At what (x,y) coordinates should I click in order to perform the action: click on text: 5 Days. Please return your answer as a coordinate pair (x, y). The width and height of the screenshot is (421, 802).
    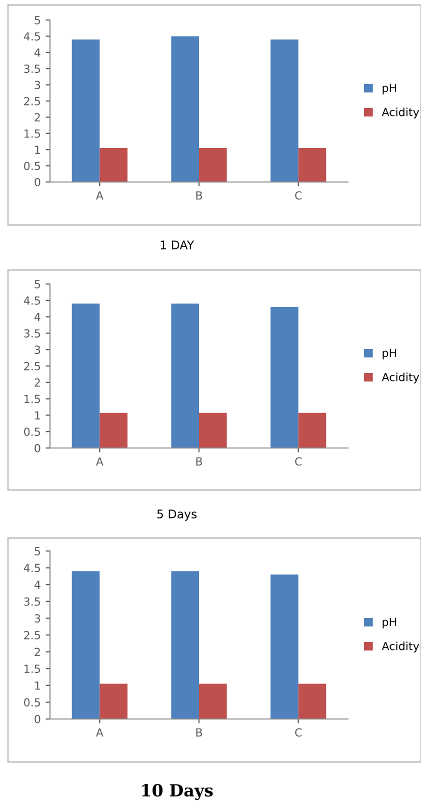
    Looking at the image, I should click on (177, 515).